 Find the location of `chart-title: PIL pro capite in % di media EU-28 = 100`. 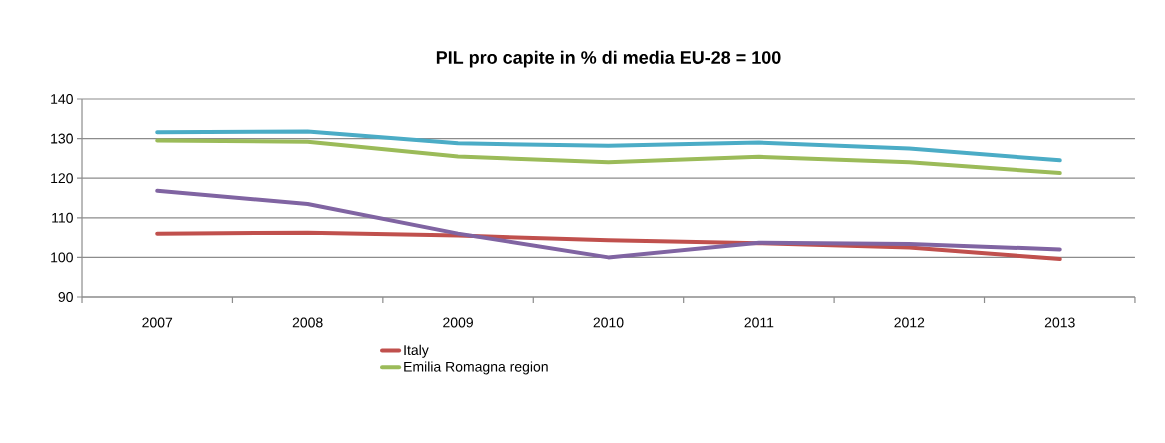

chart-title: PIL pro capite in % di media EU-28 = 100 is located at coordinates (608, 59).